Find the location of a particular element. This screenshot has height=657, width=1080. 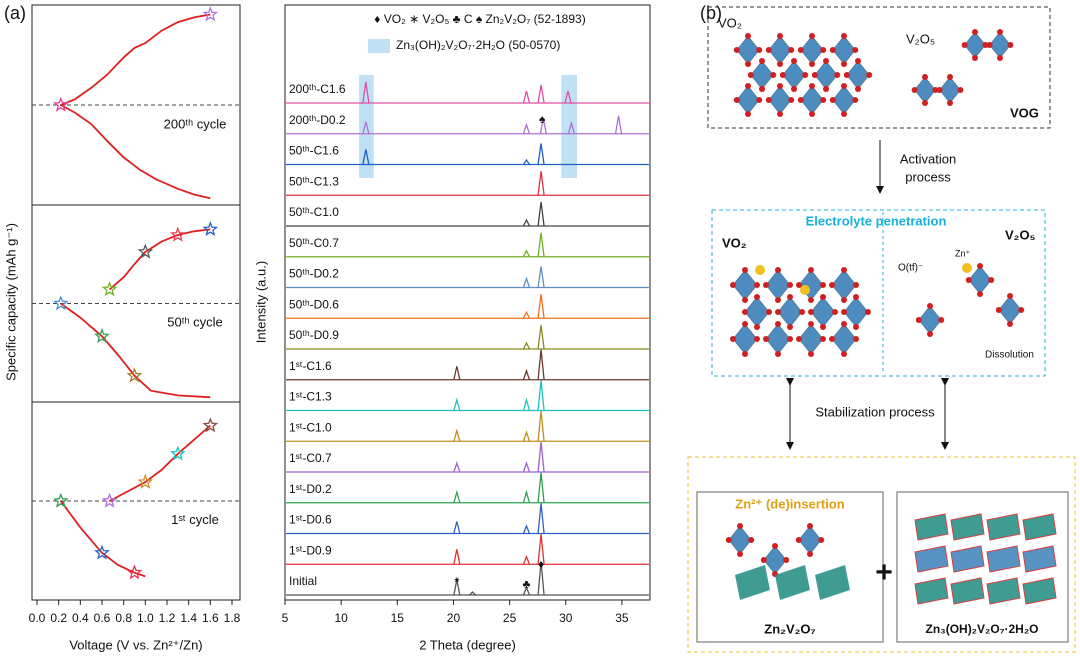

x-tick-label: 0.4 is located at coordinates (80, 618).